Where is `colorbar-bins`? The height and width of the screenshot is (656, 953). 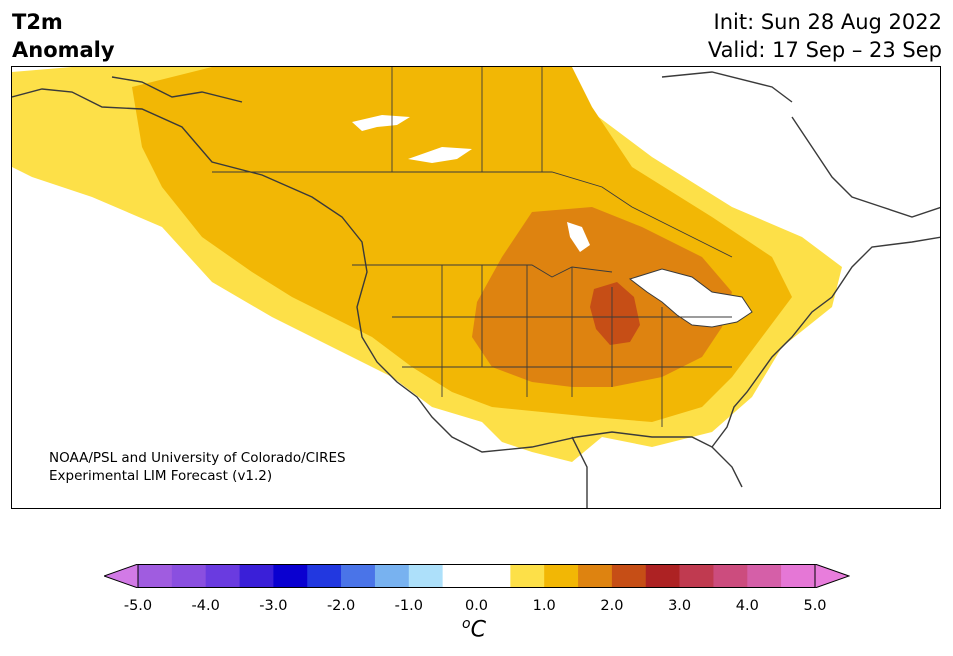
colorbar-bins is located at coordinates (477, 576).